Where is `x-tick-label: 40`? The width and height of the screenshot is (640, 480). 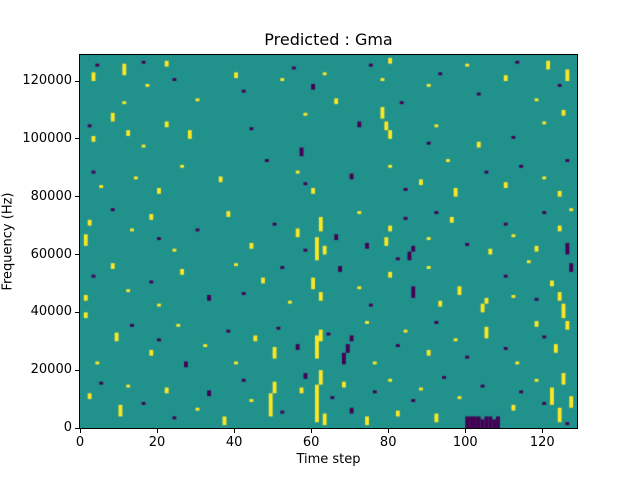
x-tick-label: 40 is located at coordinates (234, 442).